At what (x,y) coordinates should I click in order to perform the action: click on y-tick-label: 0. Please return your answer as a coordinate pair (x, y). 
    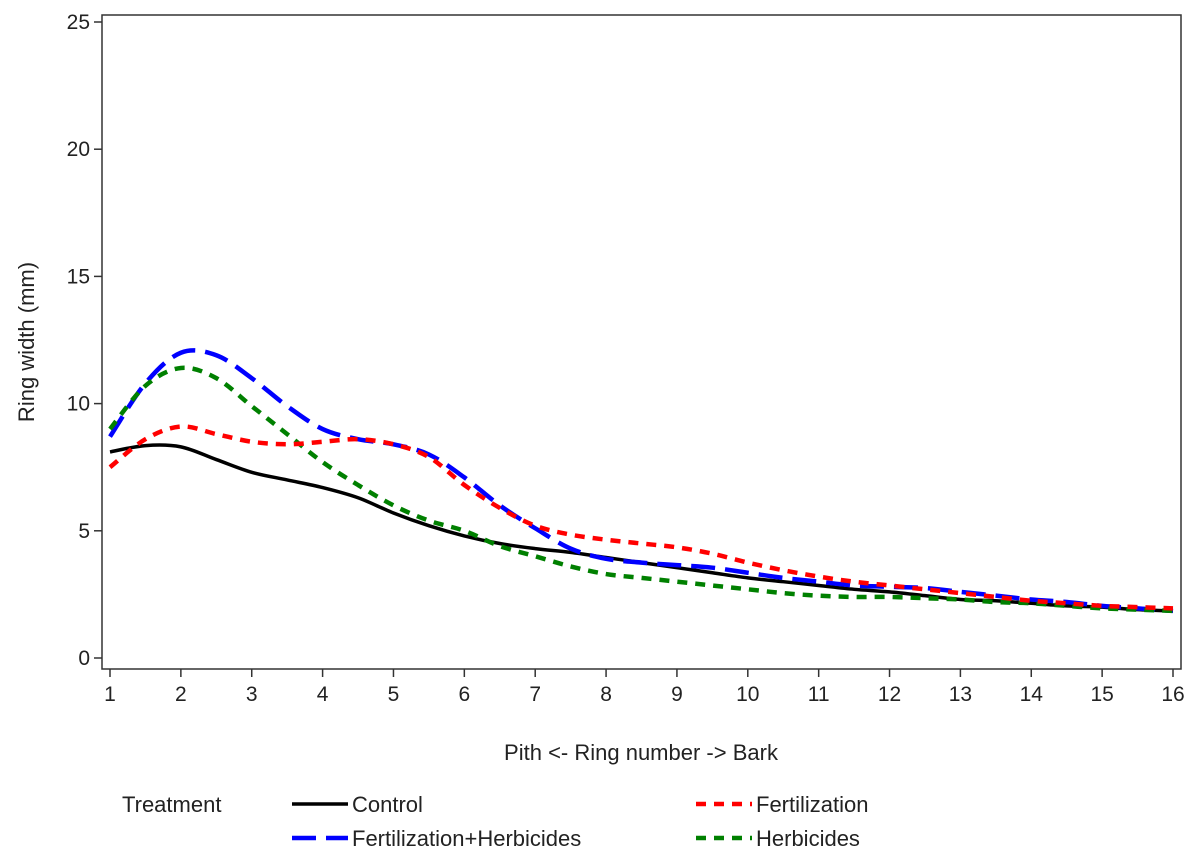
    Looking at the image, I should click on (84, 658).